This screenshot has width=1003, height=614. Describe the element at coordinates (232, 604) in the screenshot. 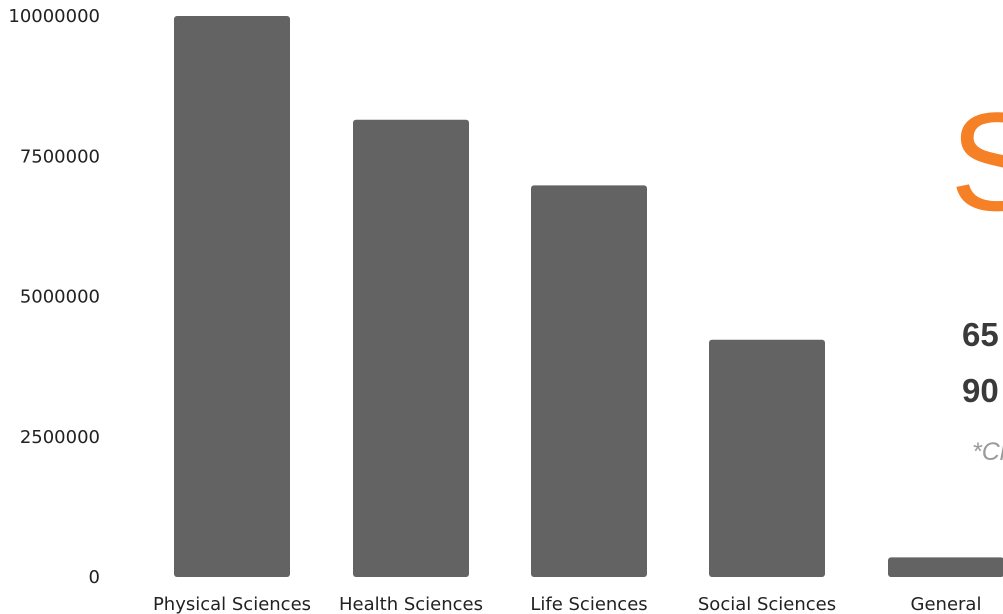

I see `category-label: Physical Sciences` at that location.